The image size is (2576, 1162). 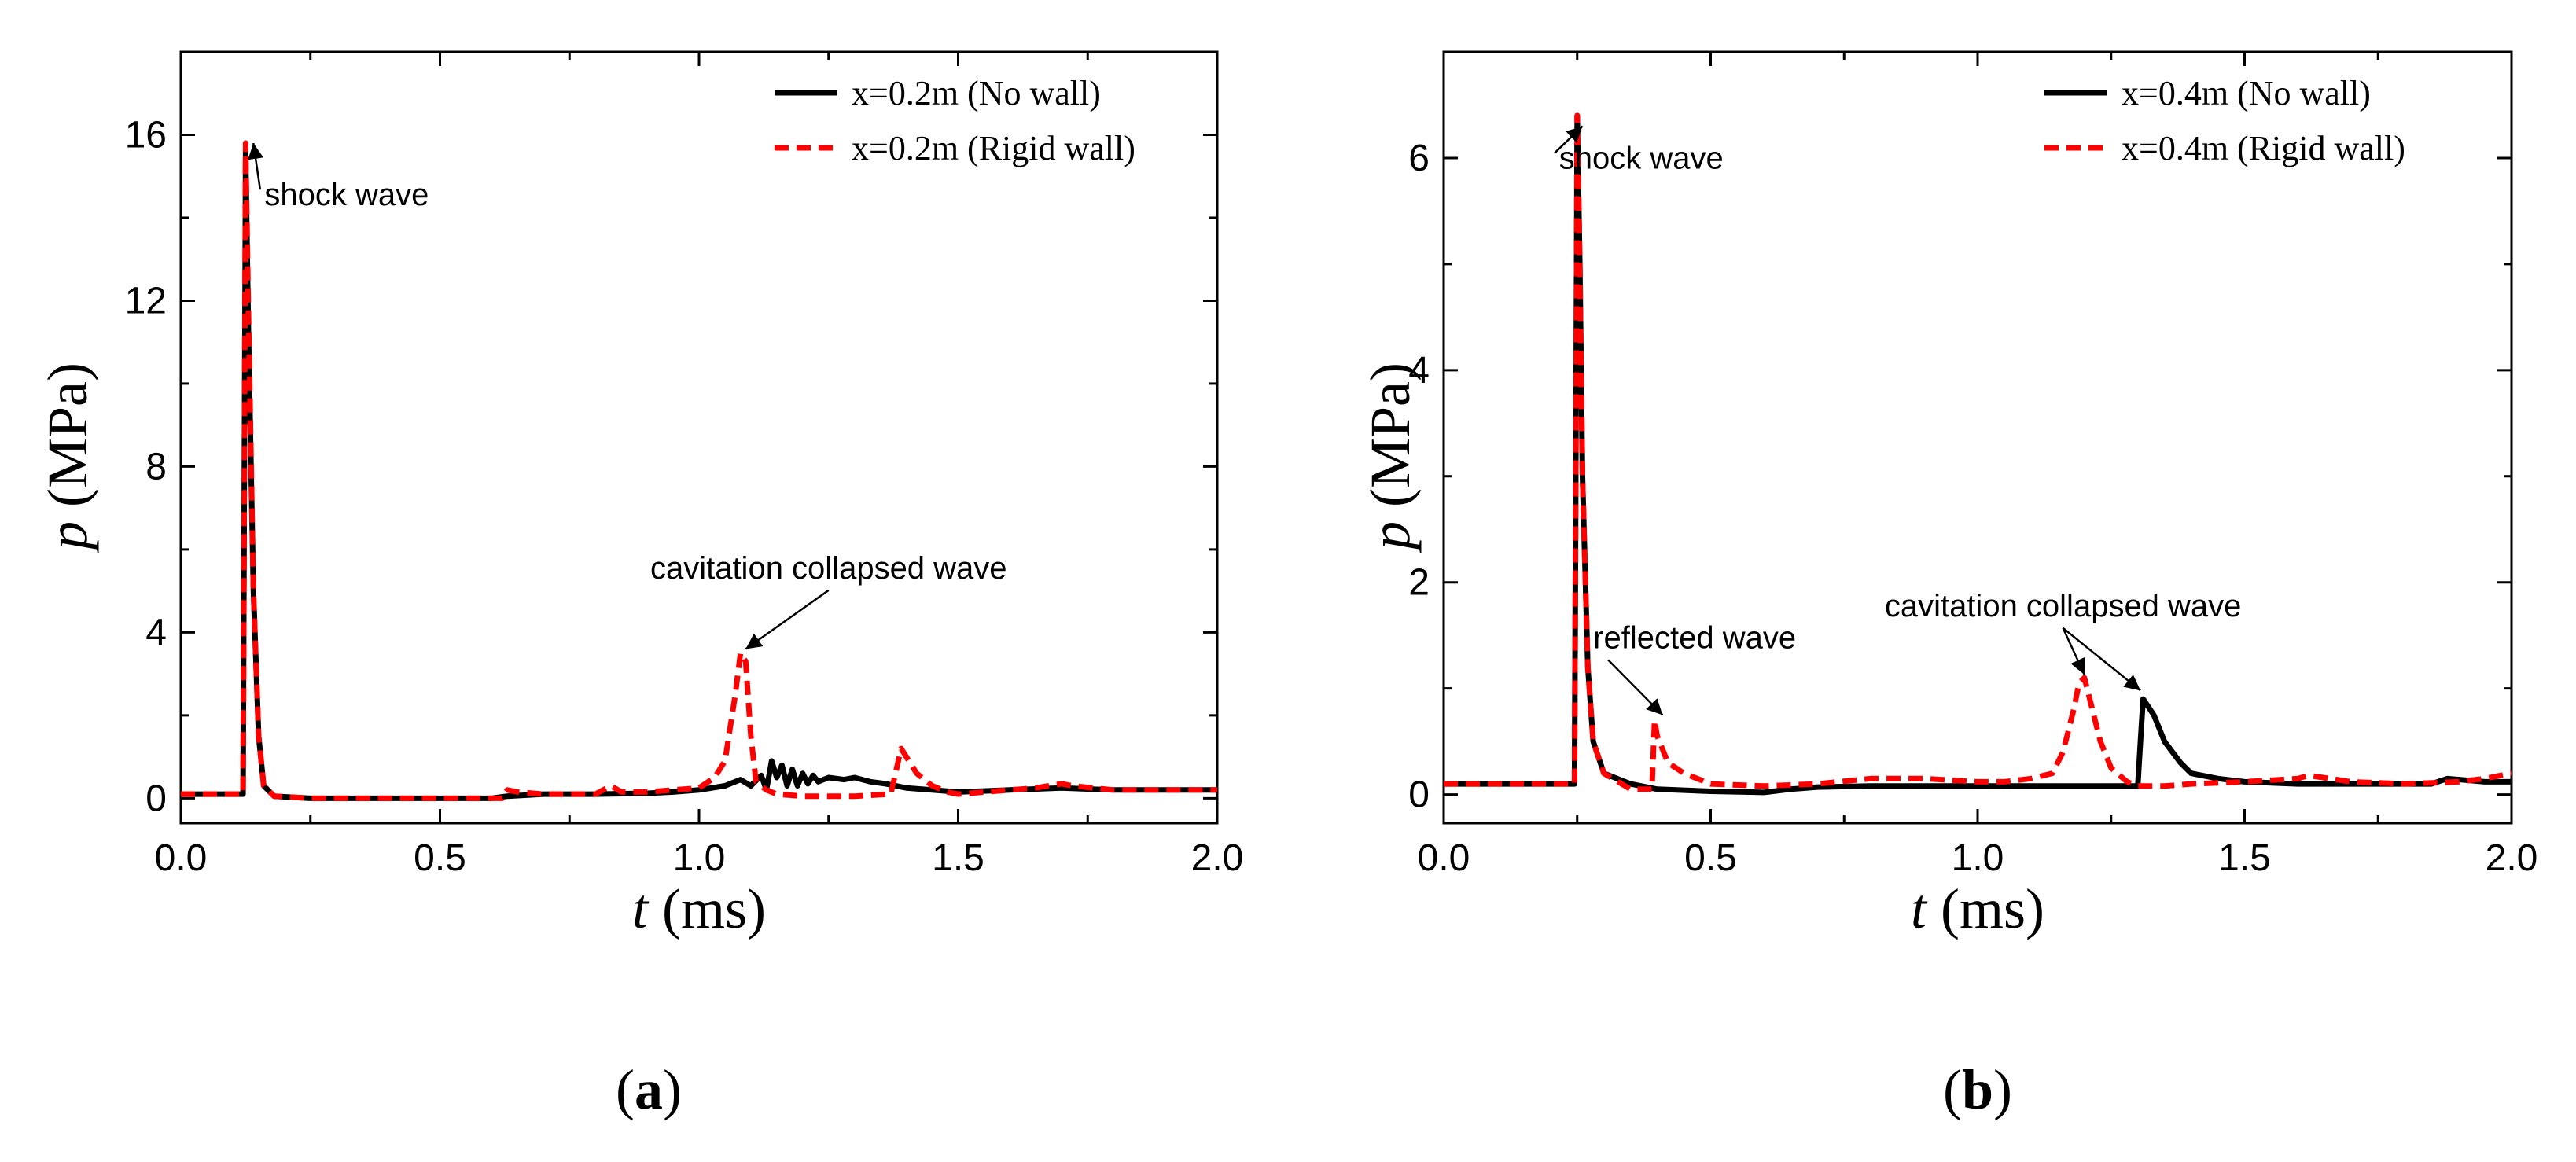 What do you see at coordinates (146, 135) in the screenshot?
I see `y-tick-label: 16` at bounding box center [146, 135].